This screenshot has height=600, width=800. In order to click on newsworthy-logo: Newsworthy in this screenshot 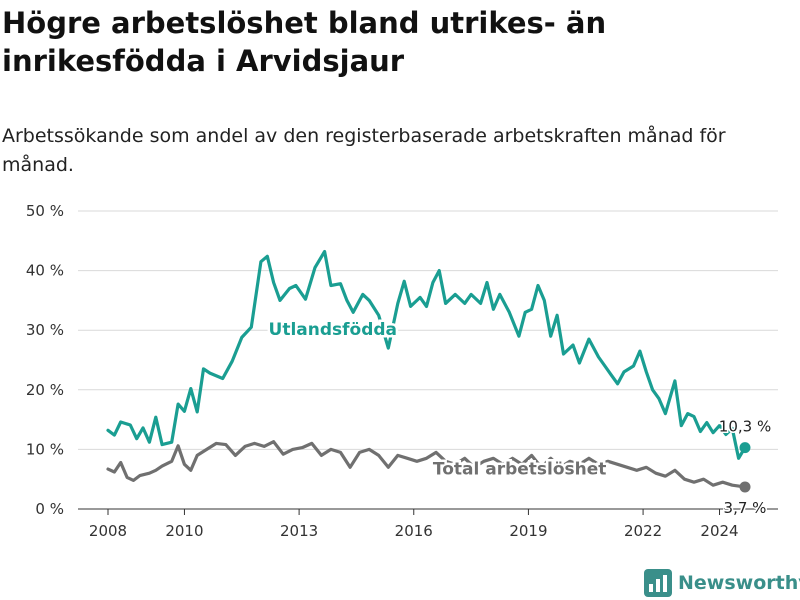, I will do `click(722, 583)`.